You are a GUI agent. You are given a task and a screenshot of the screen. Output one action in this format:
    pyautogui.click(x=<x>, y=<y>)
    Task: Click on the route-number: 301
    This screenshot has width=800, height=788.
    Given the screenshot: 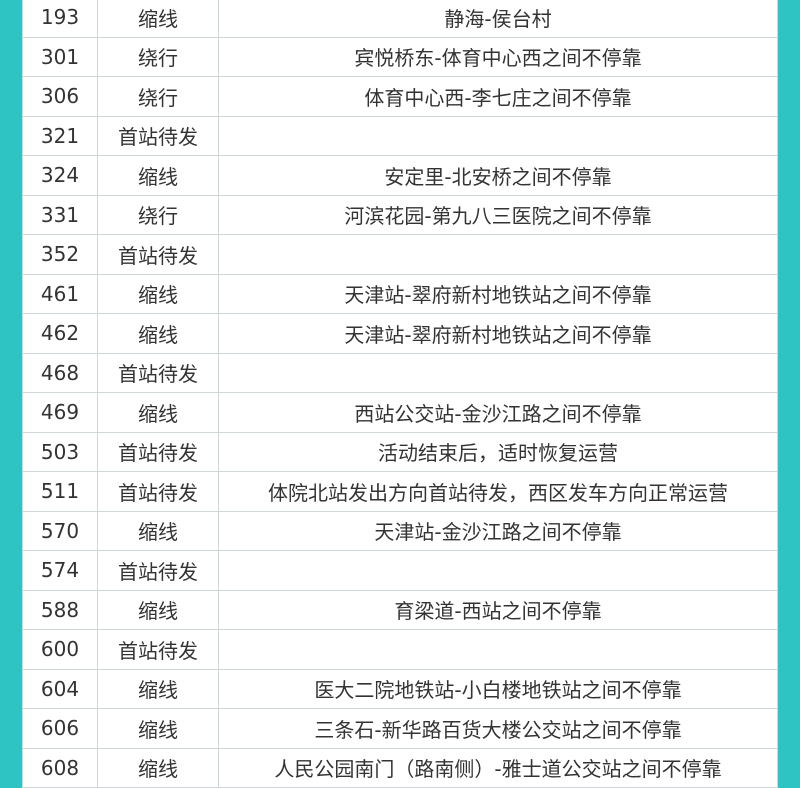 What is the action you would take?
    pyautogui.click(x=60, y=56)
    